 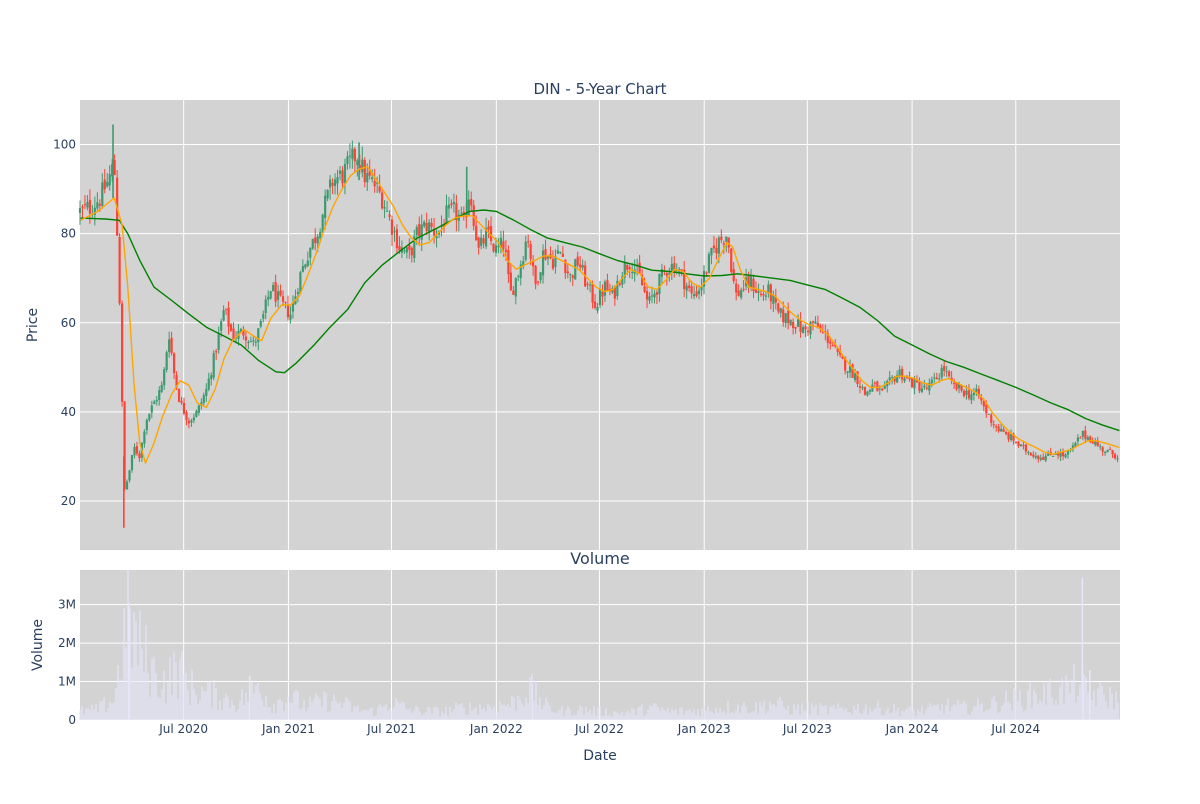 I want to click on volume-spike-bar, so click(x=1082, y=648).